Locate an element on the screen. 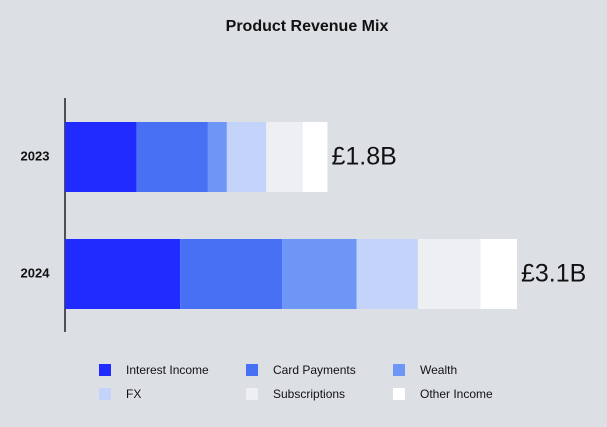 The image size is (607, 427). legend-label: Subscriptions is located at coordinates (309, 394).